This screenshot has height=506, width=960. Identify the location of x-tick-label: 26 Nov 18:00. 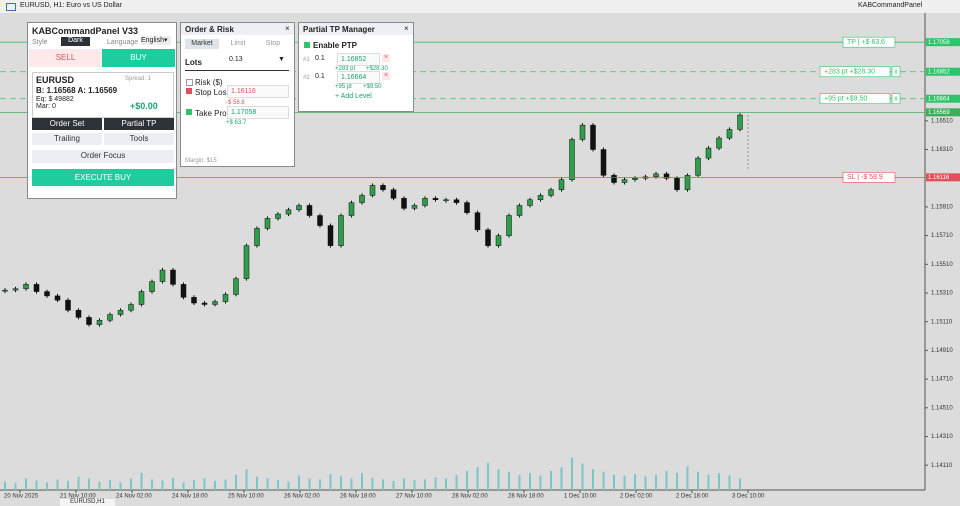
(358, 497).